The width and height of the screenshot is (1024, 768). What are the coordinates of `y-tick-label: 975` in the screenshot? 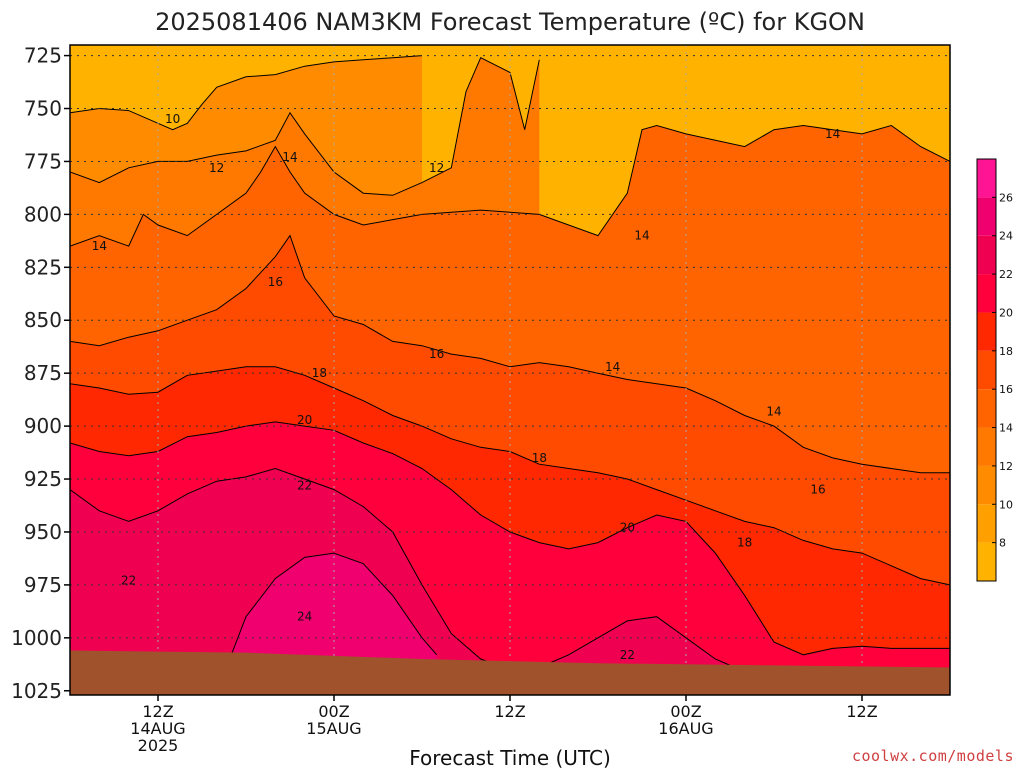 It's located at (43, 585).